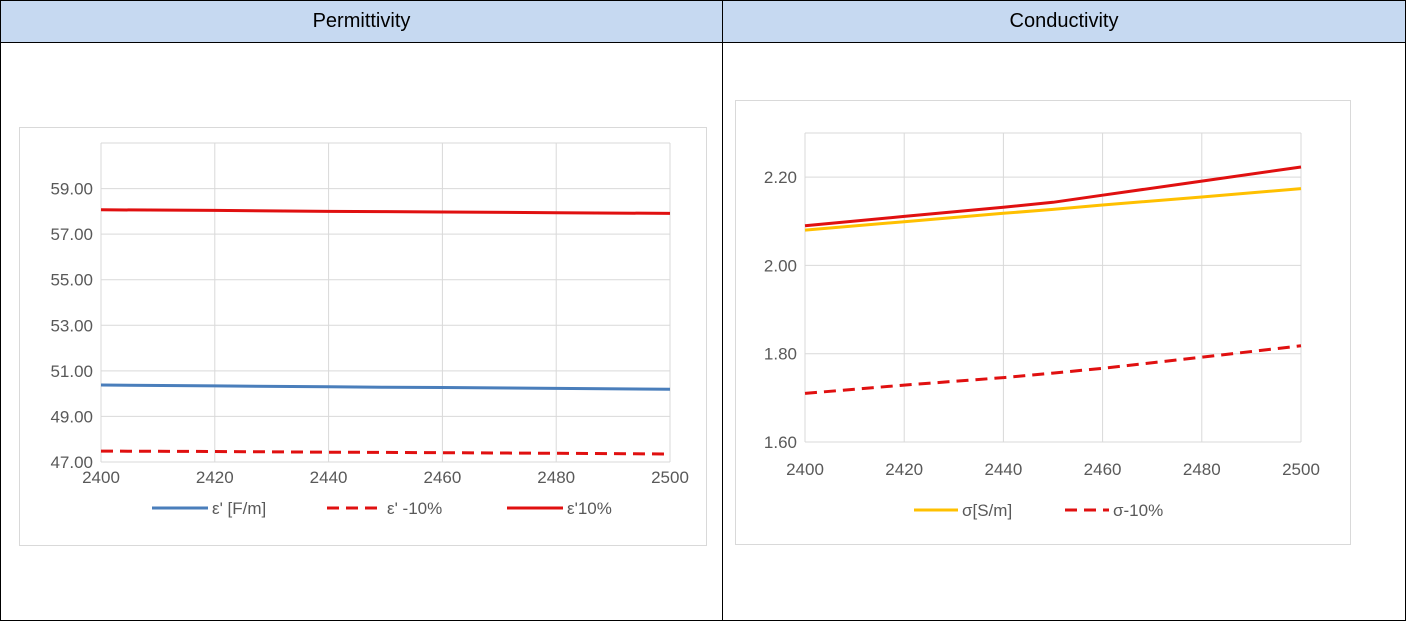 The width and height of the screenshot is (1407, 622). What do you see at coordinates (589, 508) in the screenshot?
I see `legend-label: ε'10%` at bounding box center [589, 508].